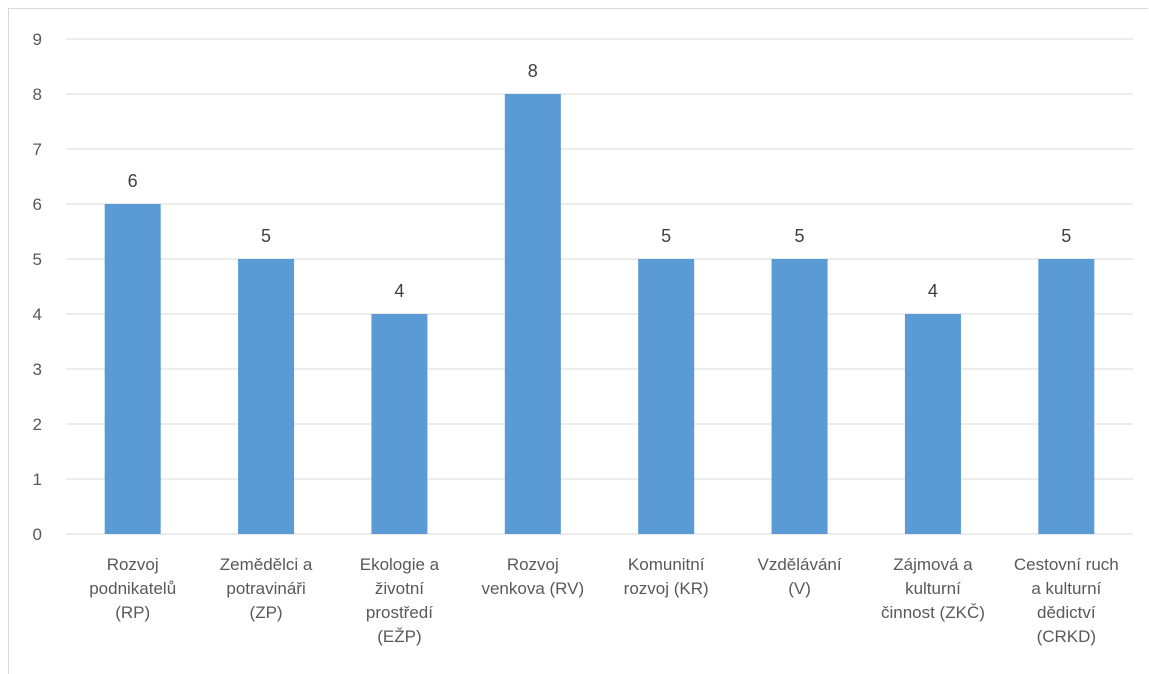  I want to click on y-tick-label: 2, so click(37, 424).